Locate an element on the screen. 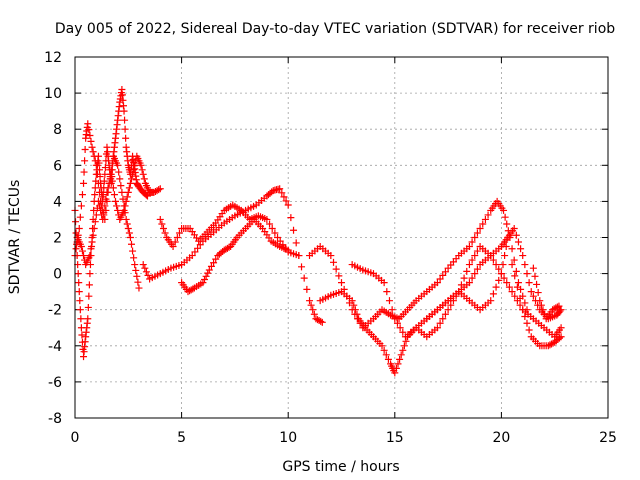  x-tick-label: 25 is located at coordinates (608, 438).